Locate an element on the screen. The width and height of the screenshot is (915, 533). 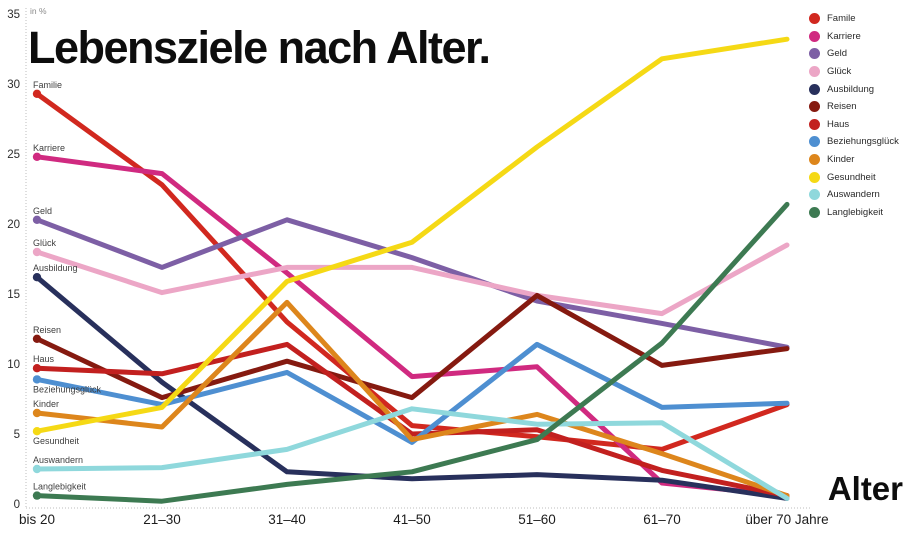
y-tick-label: 15 is located at coordinates (13, 295).